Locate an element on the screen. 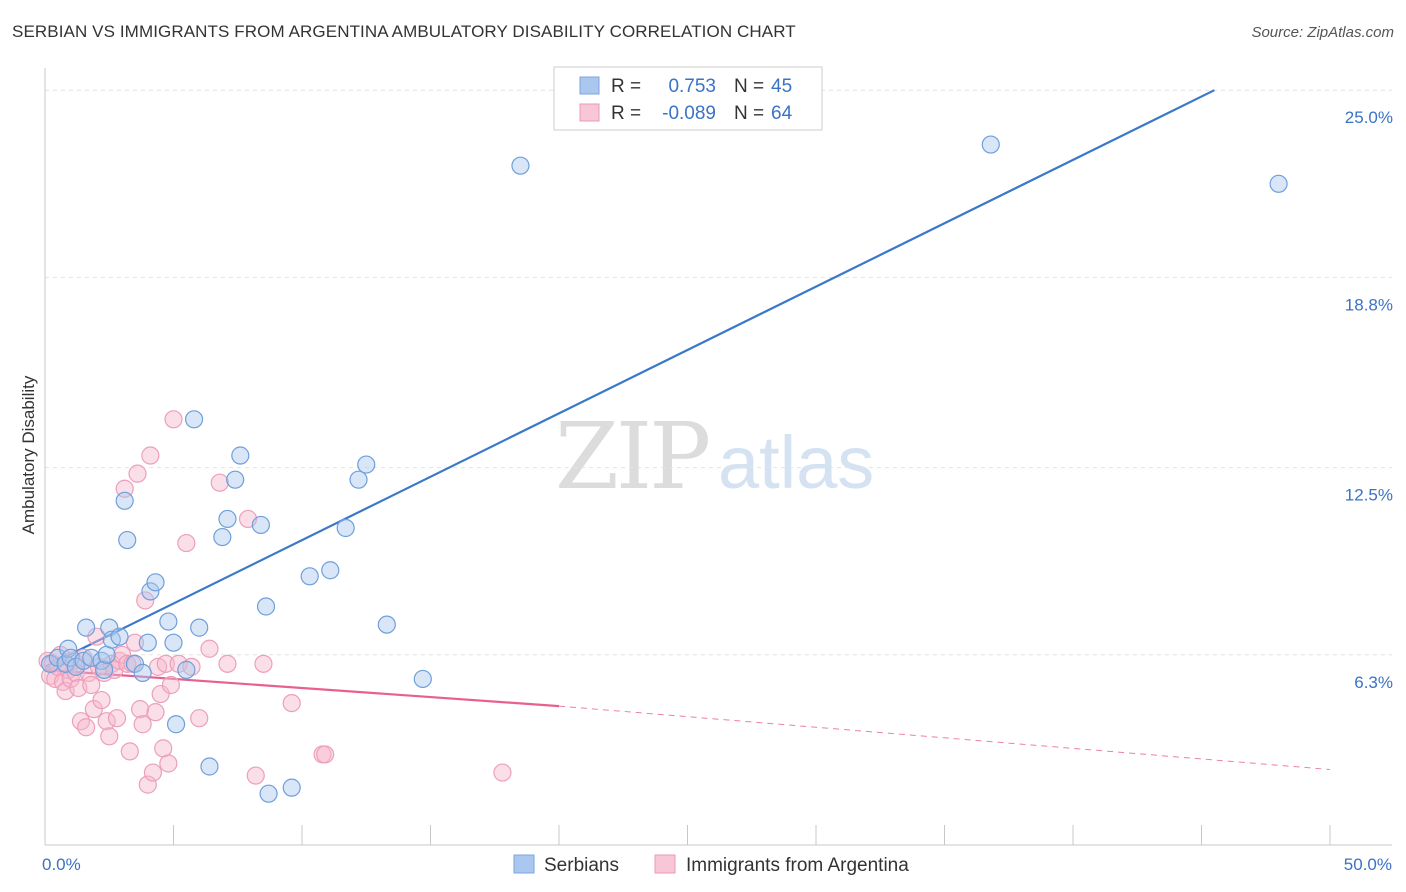  y-tick-label-2: 18.8% is located at coordinates (1369, 304).